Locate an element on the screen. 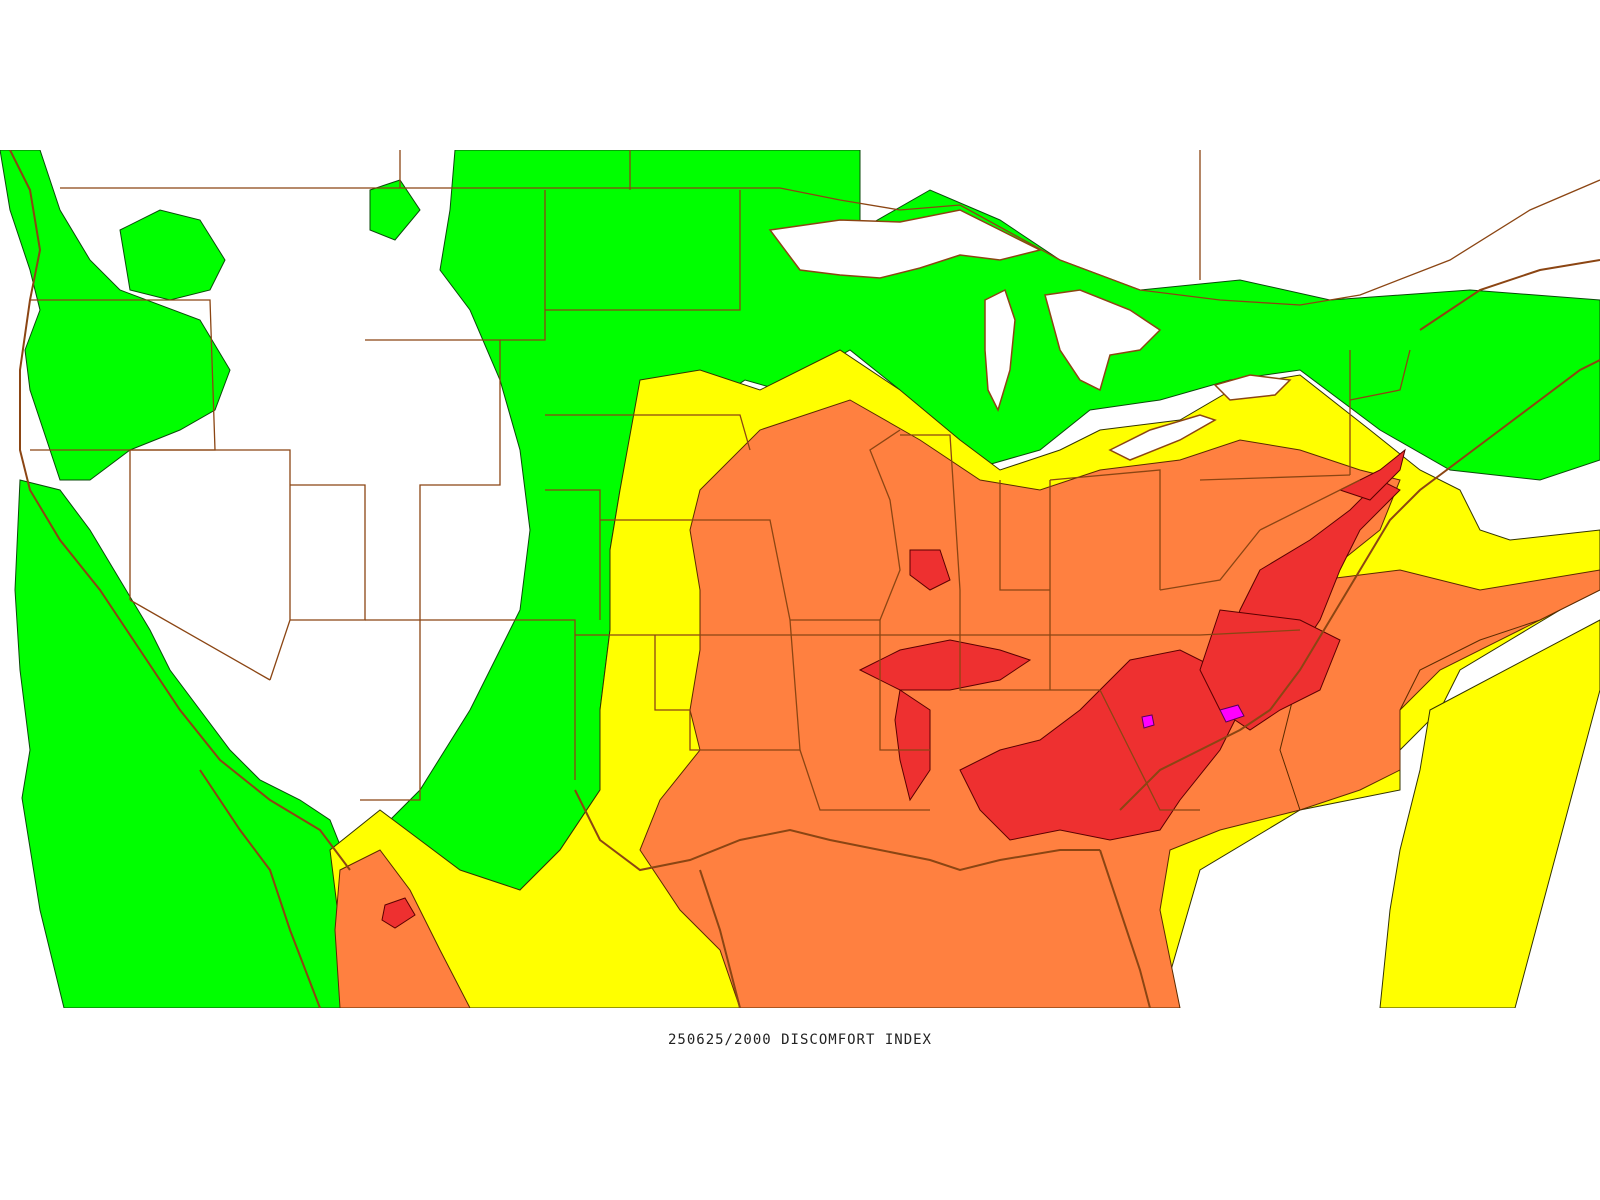 This screenshot has width=1600, height=1200. lake-huron is located at coordinates (1103, 340).